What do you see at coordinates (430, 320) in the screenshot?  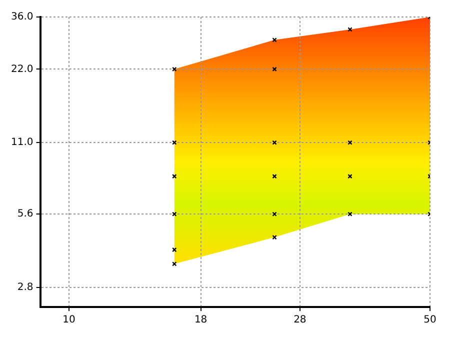 I see `x-tick-label: 50` at bounding box center [430, 320].